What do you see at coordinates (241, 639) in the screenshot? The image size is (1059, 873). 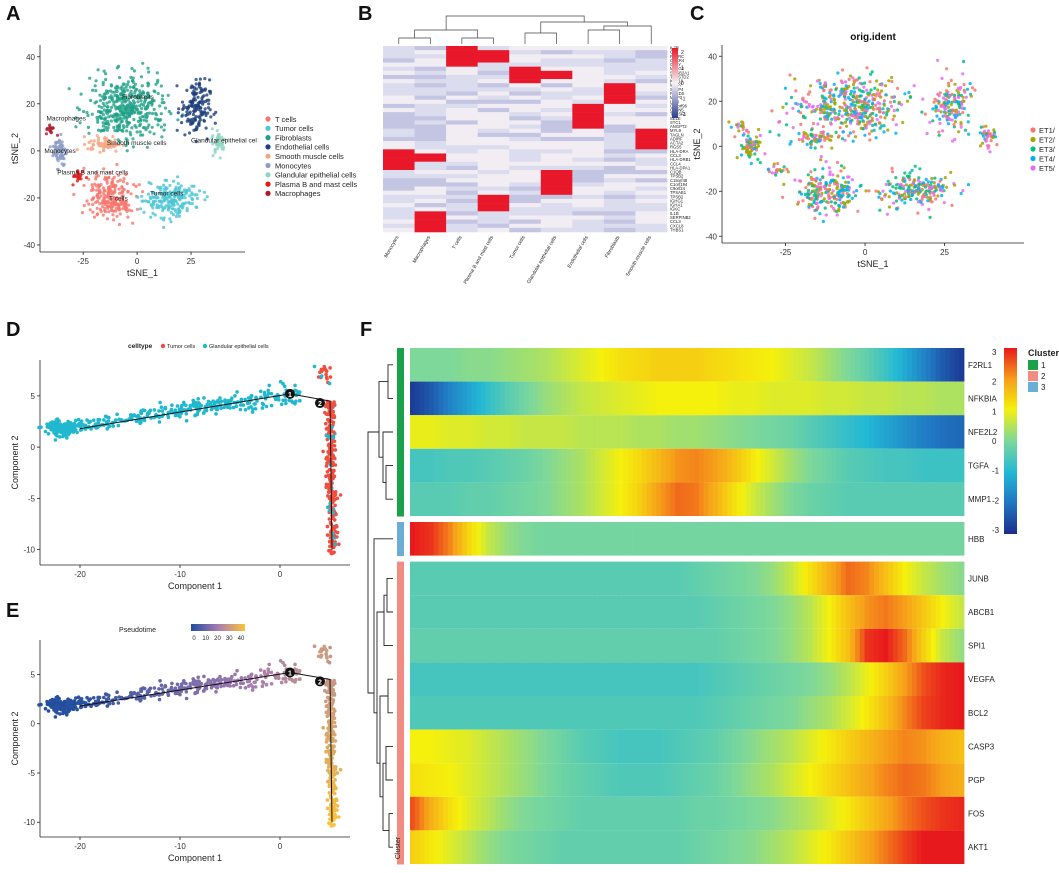 I see `e-colorbar-tick: 40` at bounding box center [241, 639].